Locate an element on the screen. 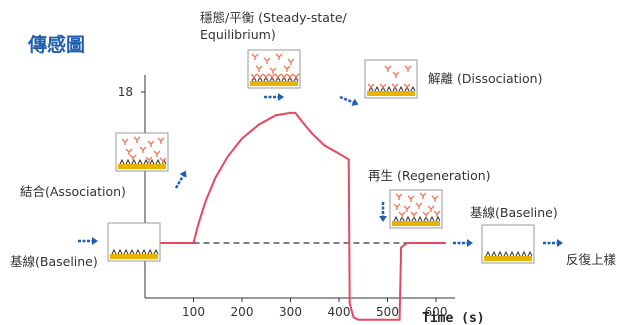 Image resolution: width=635 pixels, height=325 pixels. flow-arrow-mid is located at coordinates (463, 243).